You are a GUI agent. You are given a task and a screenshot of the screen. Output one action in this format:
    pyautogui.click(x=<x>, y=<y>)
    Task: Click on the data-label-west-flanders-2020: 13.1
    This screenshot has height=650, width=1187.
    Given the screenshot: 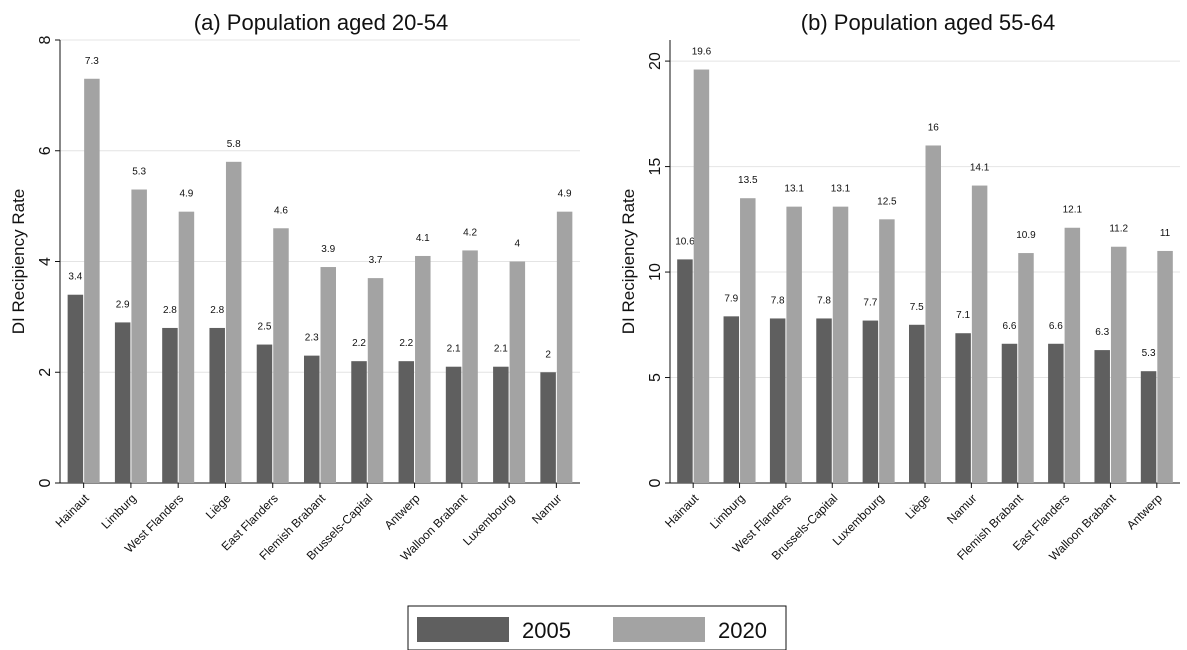 What is the action you would take?
    pyautogui.click(x=794, y=189)
    